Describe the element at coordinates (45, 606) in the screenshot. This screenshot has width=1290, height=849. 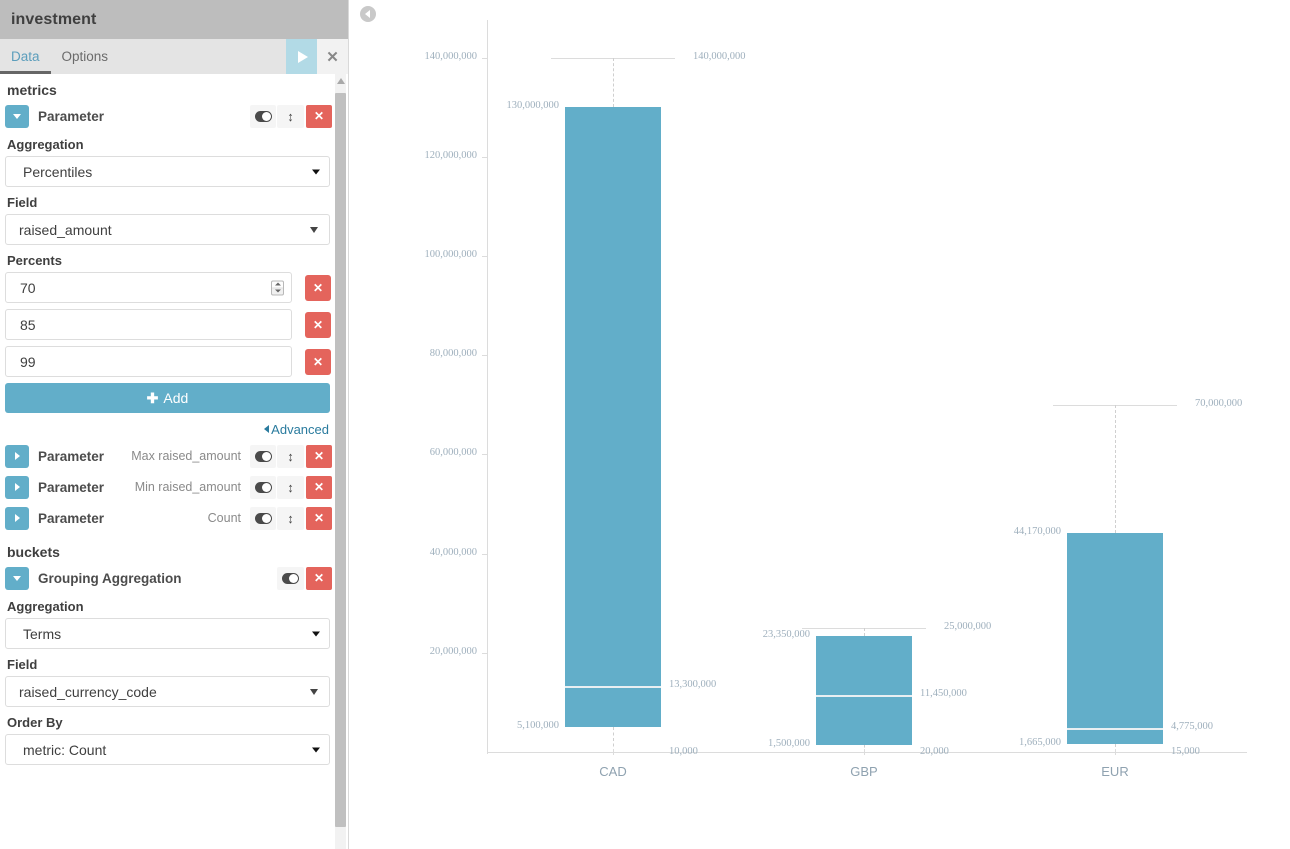
I see `bucket-aggregation-label: Aggregation` at that location.